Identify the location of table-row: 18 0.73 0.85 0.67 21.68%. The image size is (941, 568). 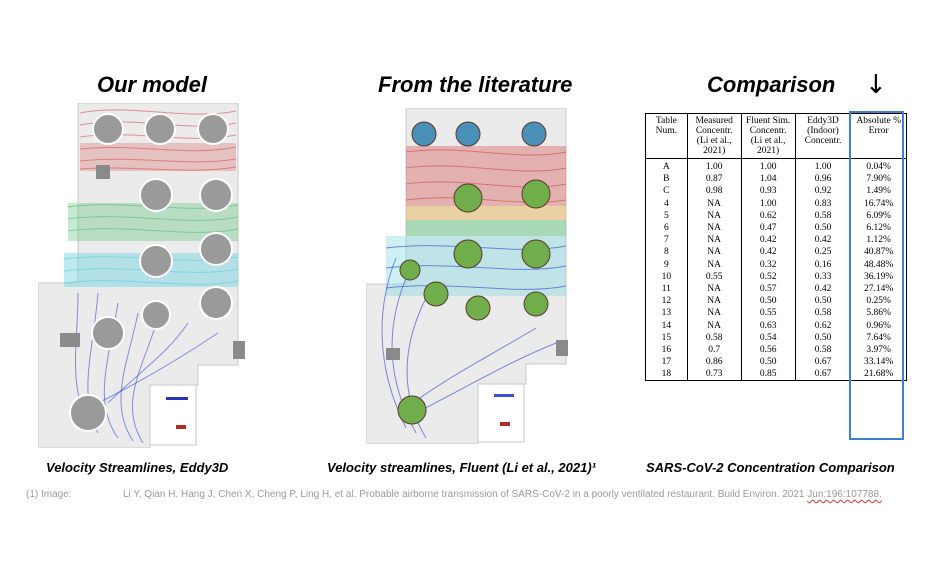
(776, 375).